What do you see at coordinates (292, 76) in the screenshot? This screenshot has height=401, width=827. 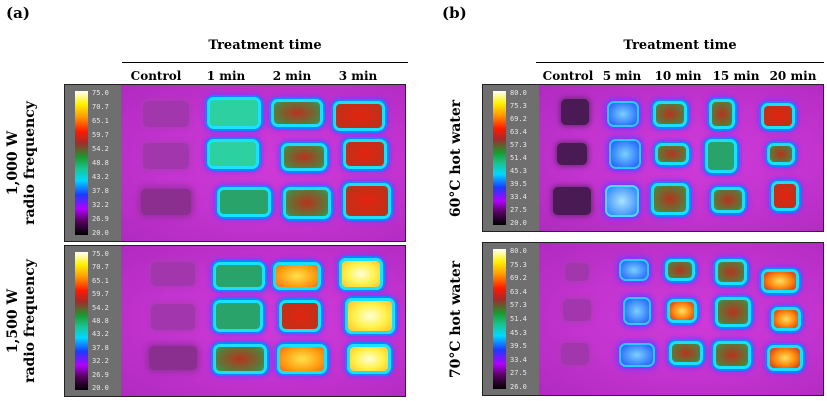 I see `panel-a-col-2min: 2 min` at bounding box center [292, 76].